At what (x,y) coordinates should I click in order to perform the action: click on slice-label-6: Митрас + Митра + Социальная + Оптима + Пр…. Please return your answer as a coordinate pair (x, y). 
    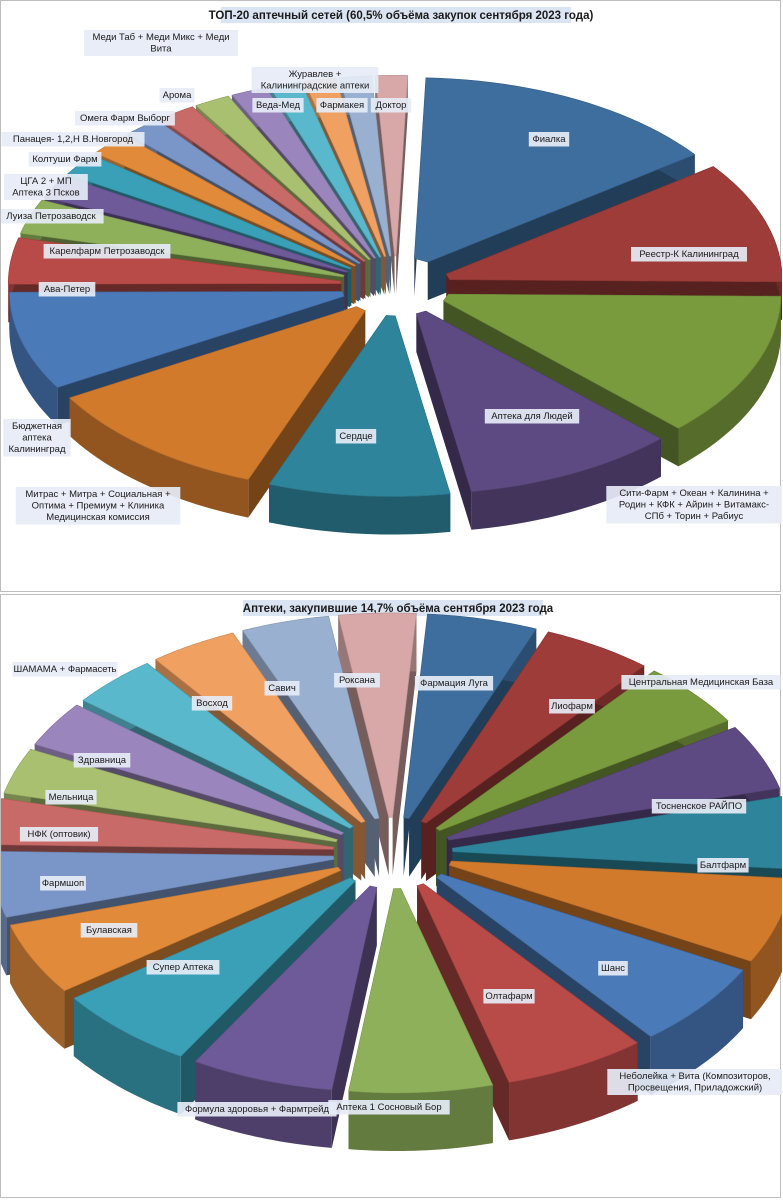
    Looking at the image, I should click on (98, 506).